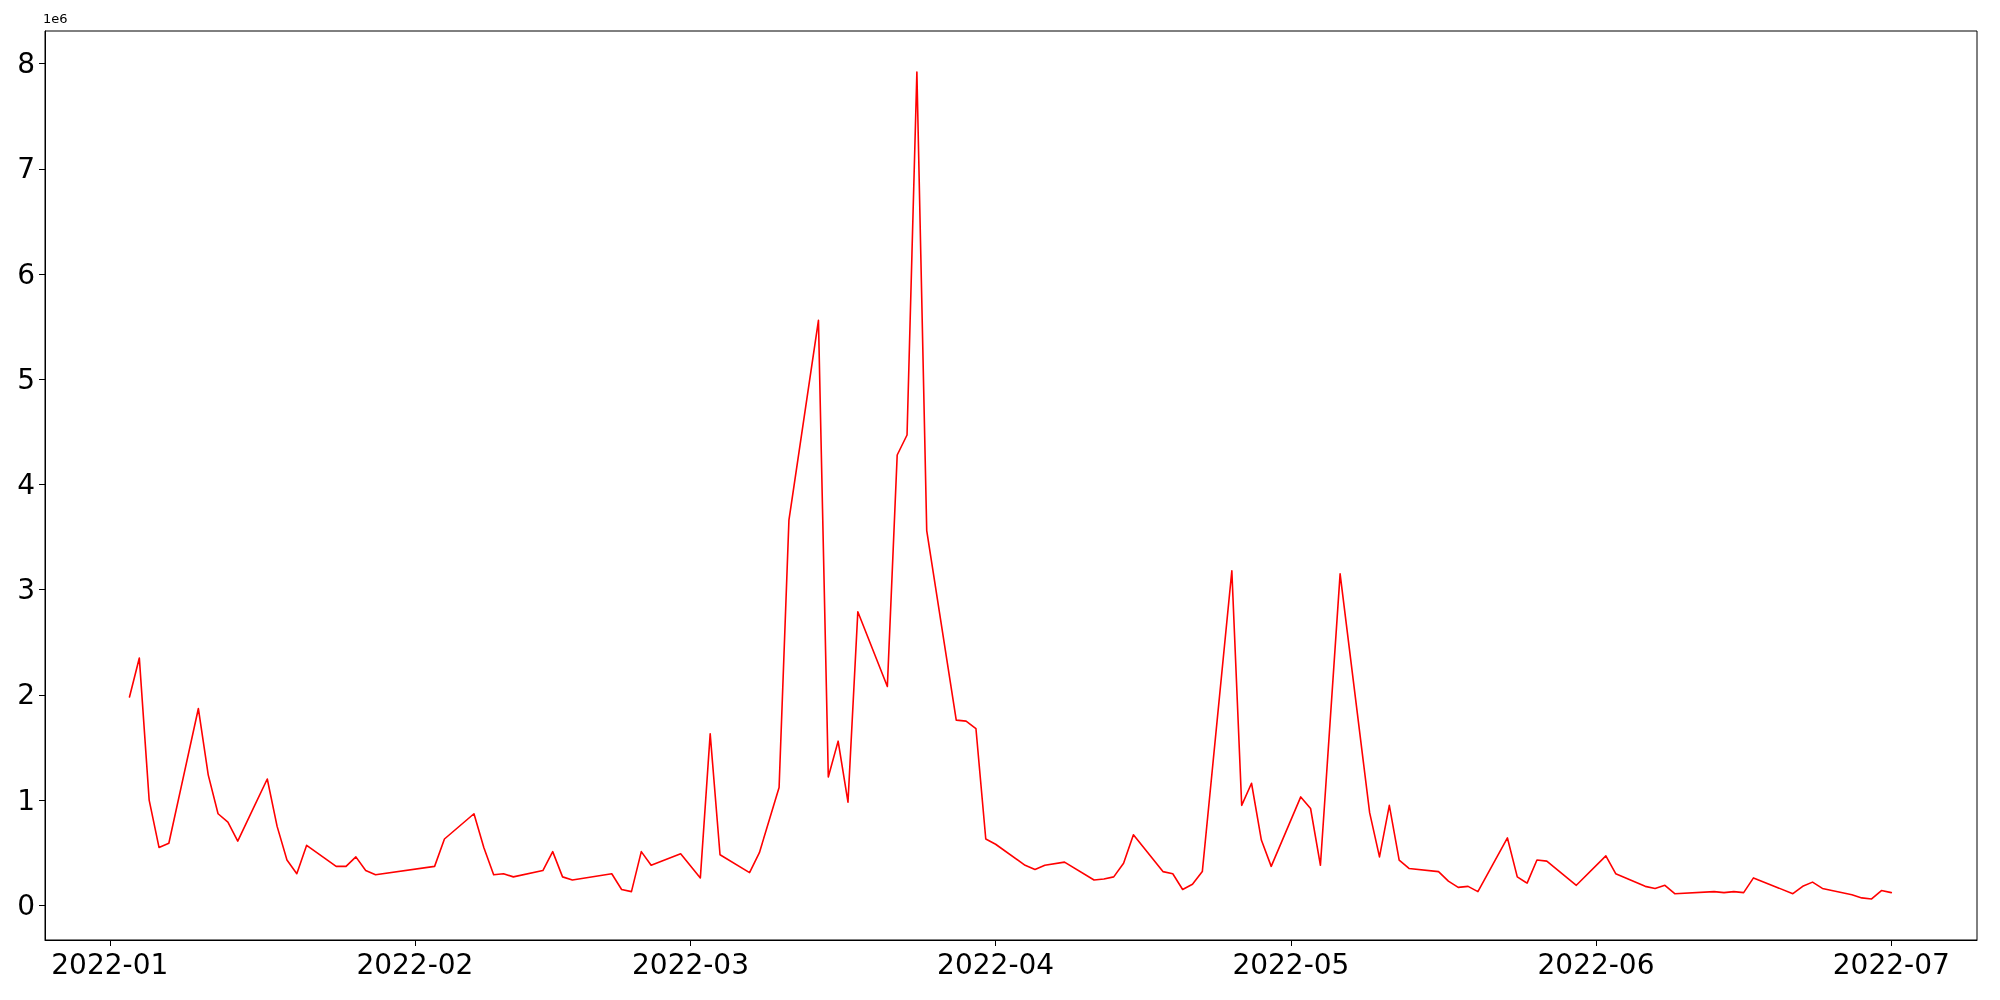 The width and height of the screenshot is (2000, 1000). I want to click on y-tick-label: 8, so click(26, 64).